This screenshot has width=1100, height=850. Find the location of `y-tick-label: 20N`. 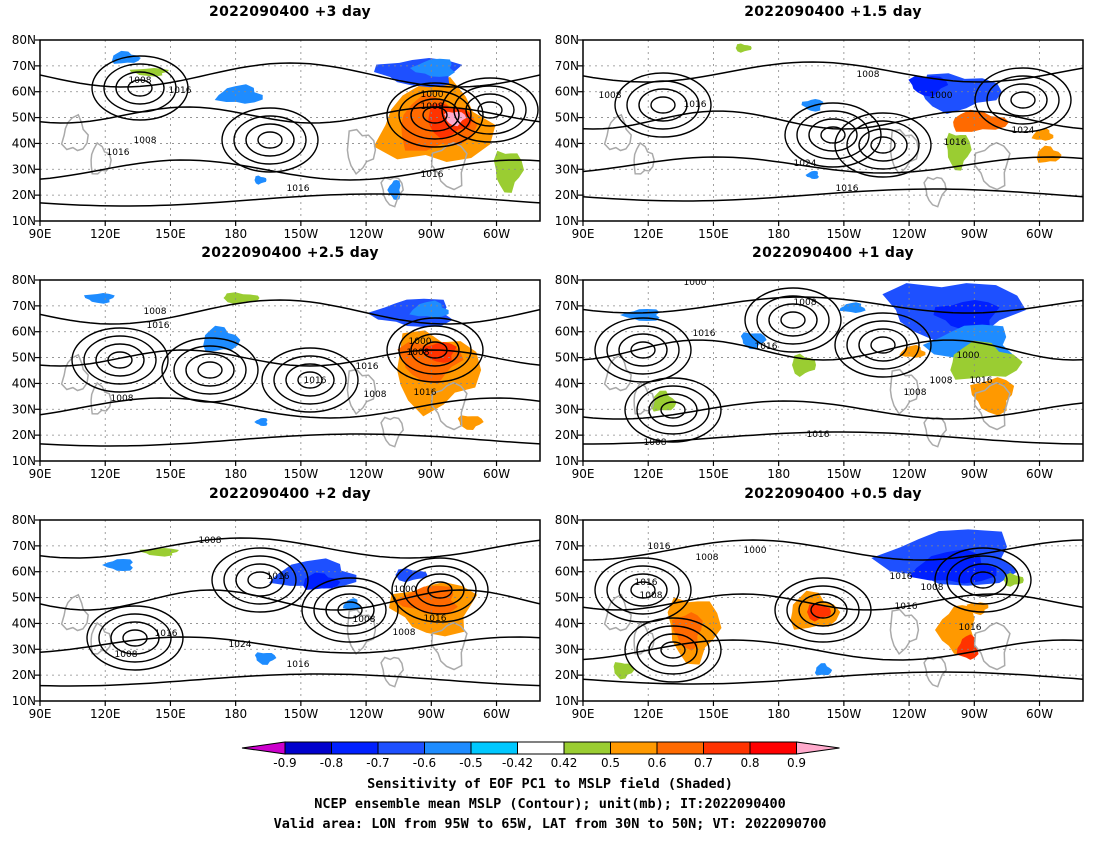

y-tick-label: 20N is located at coordinates (24, 195).